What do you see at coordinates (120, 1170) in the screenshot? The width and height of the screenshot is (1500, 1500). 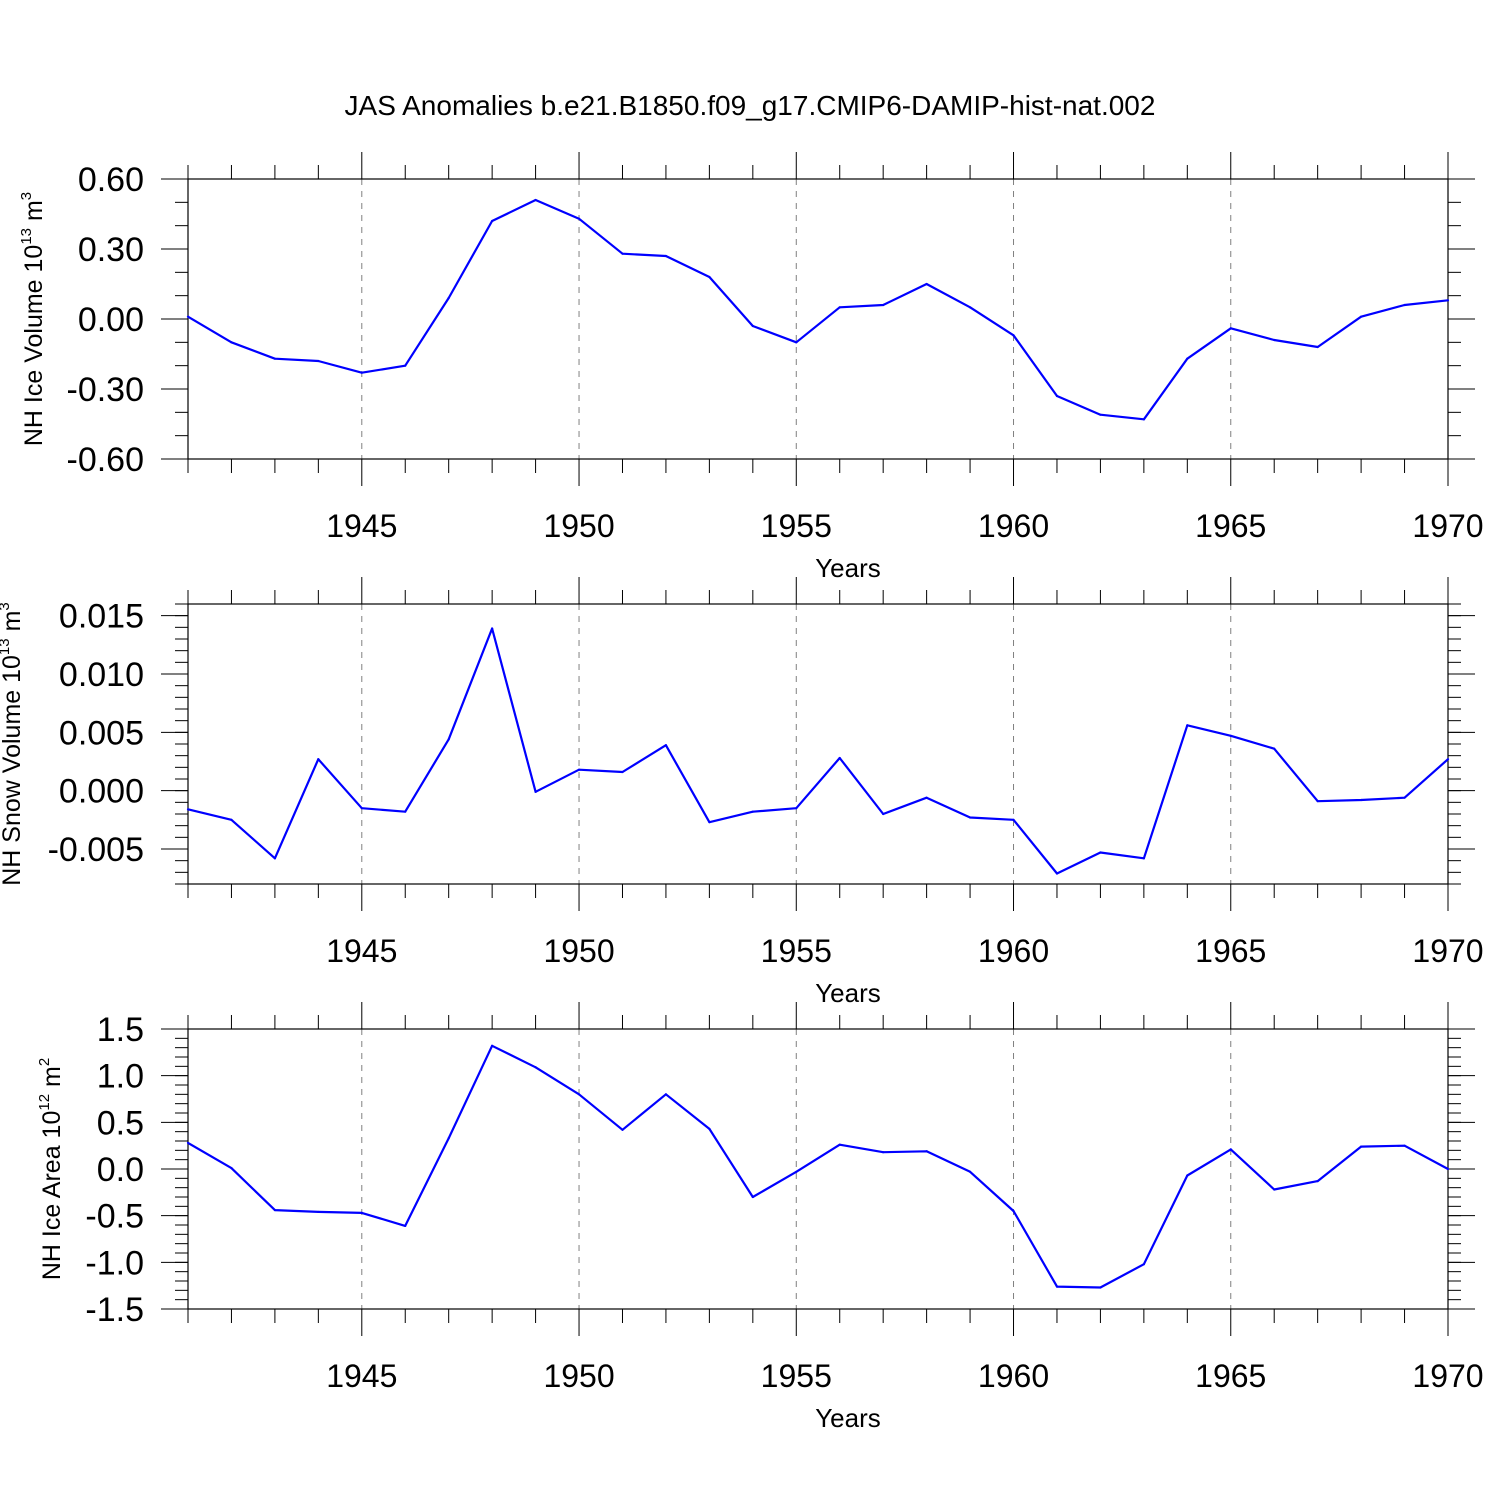 I see `y-tick-label: 0.0` at bounding box center [120, 1170].